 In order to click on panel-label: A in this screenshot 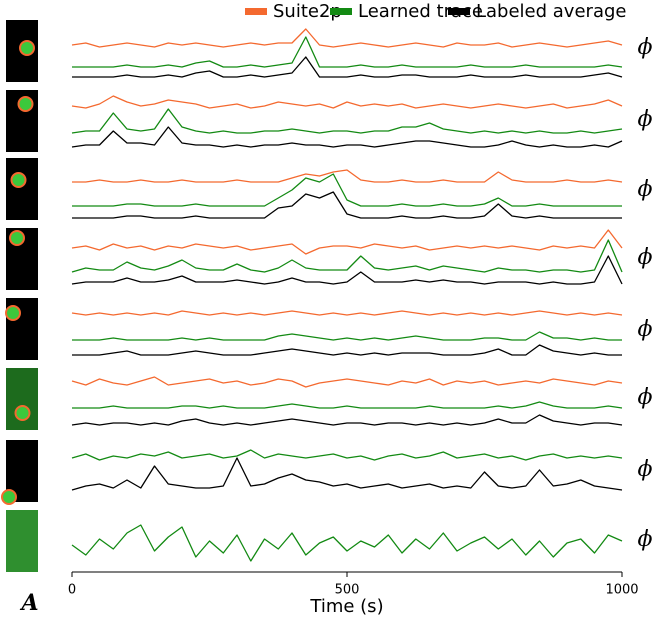, I will do `click(28, 603)`.